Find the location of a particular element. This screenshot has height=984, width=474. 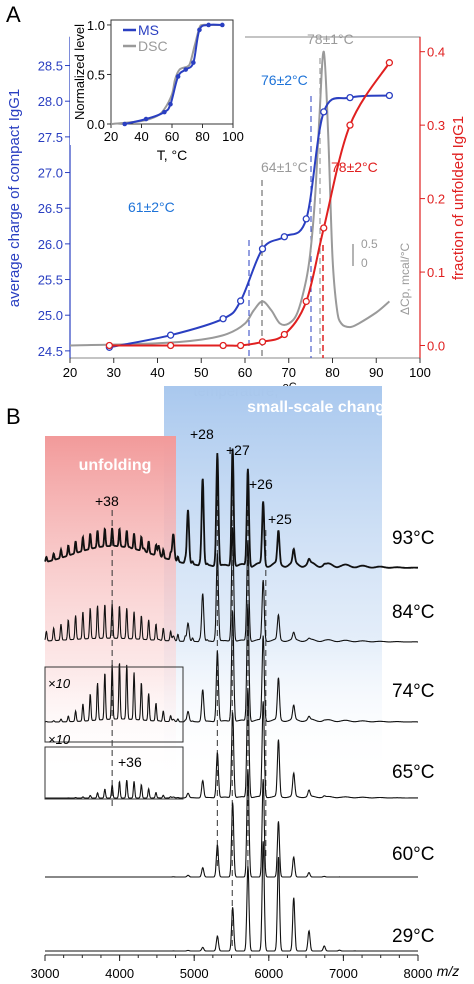

dsc-scale-top: 0.5 is located at coordinates (369, 244).